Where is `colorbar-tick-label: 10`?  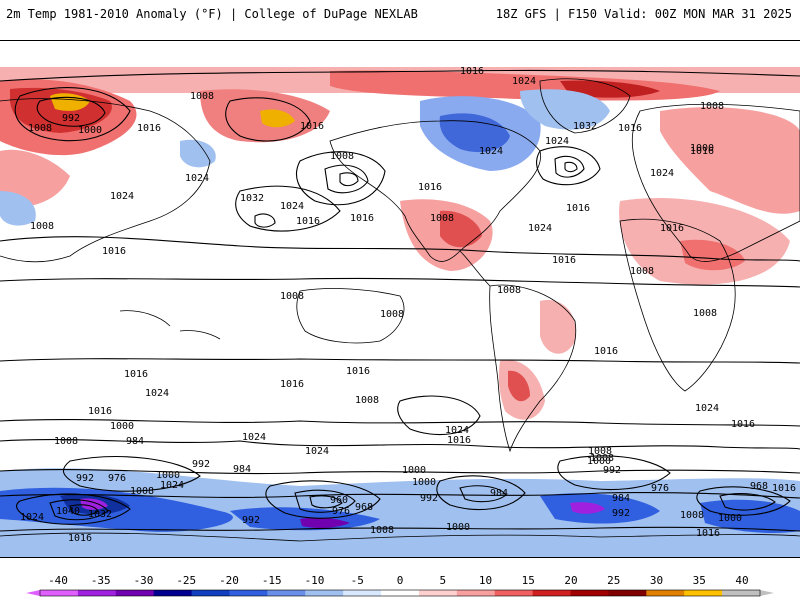 colorbar-tick-label: 10 is located at coordinates (485, 580).